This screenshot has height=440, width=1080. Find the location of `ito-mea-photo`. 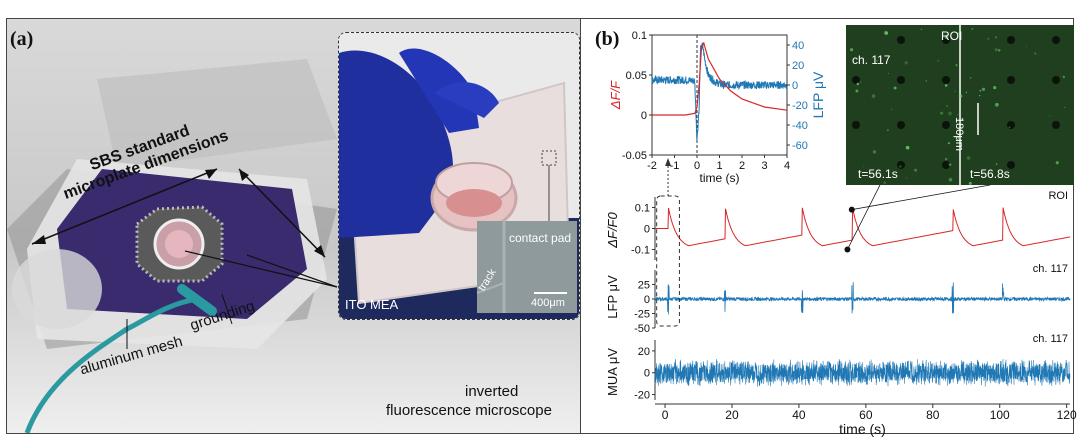

ito-mea-photo is located at coordinates (459, 176).